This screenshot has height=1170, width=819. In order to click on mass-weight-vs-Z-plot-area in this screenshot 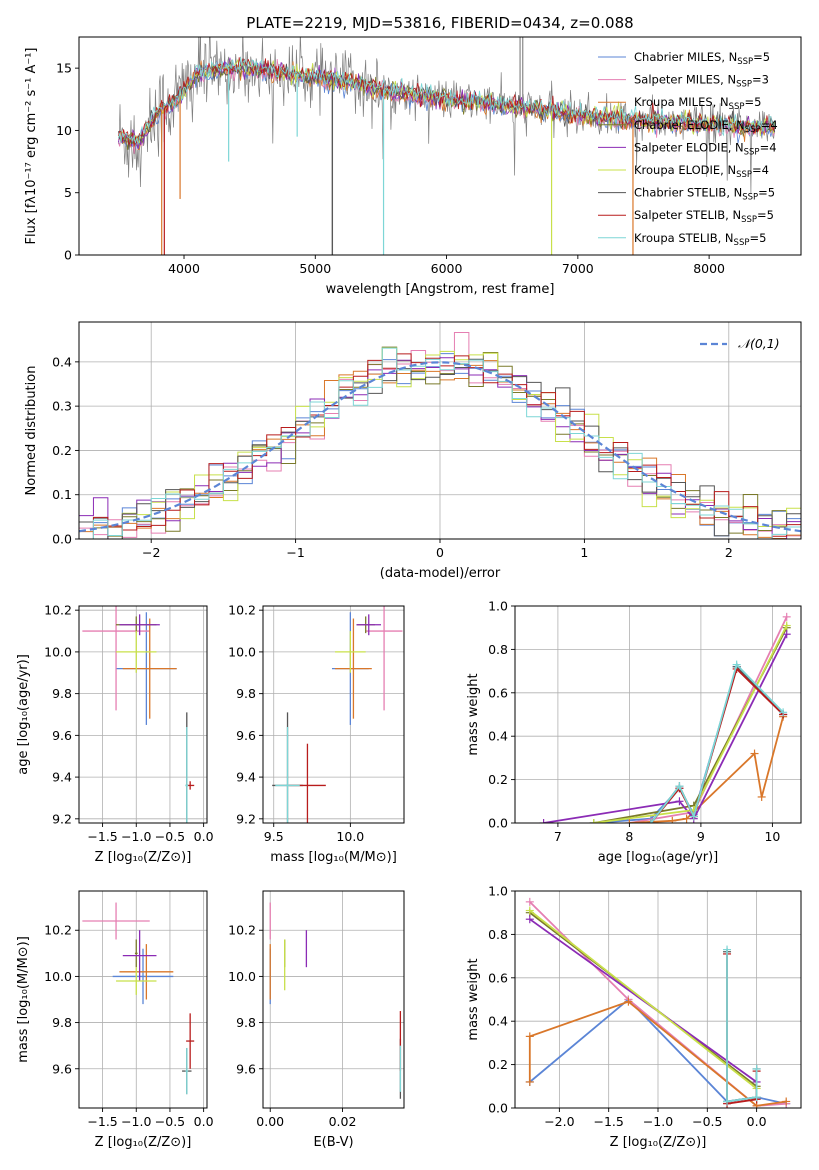, I will do `click(658, 1002)`.